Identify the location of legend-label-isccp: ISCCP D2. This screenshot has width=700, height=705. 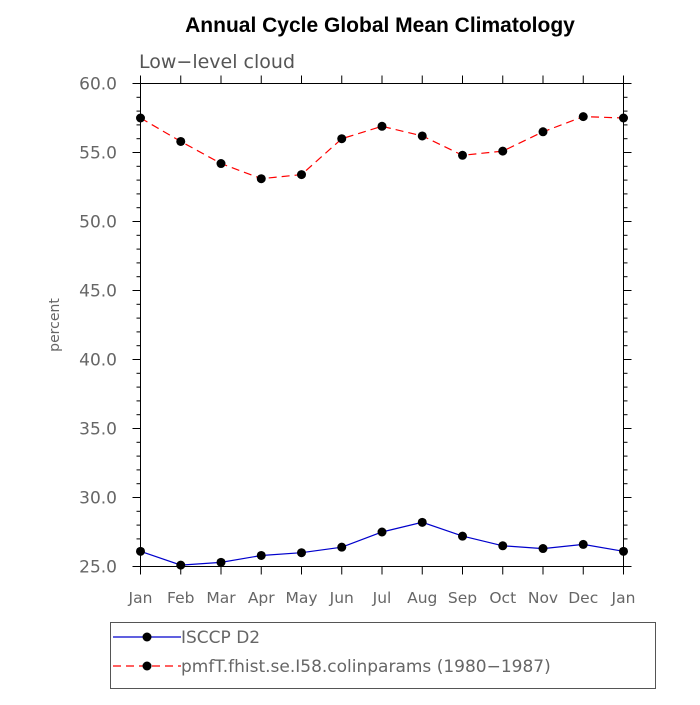
(220, 638).